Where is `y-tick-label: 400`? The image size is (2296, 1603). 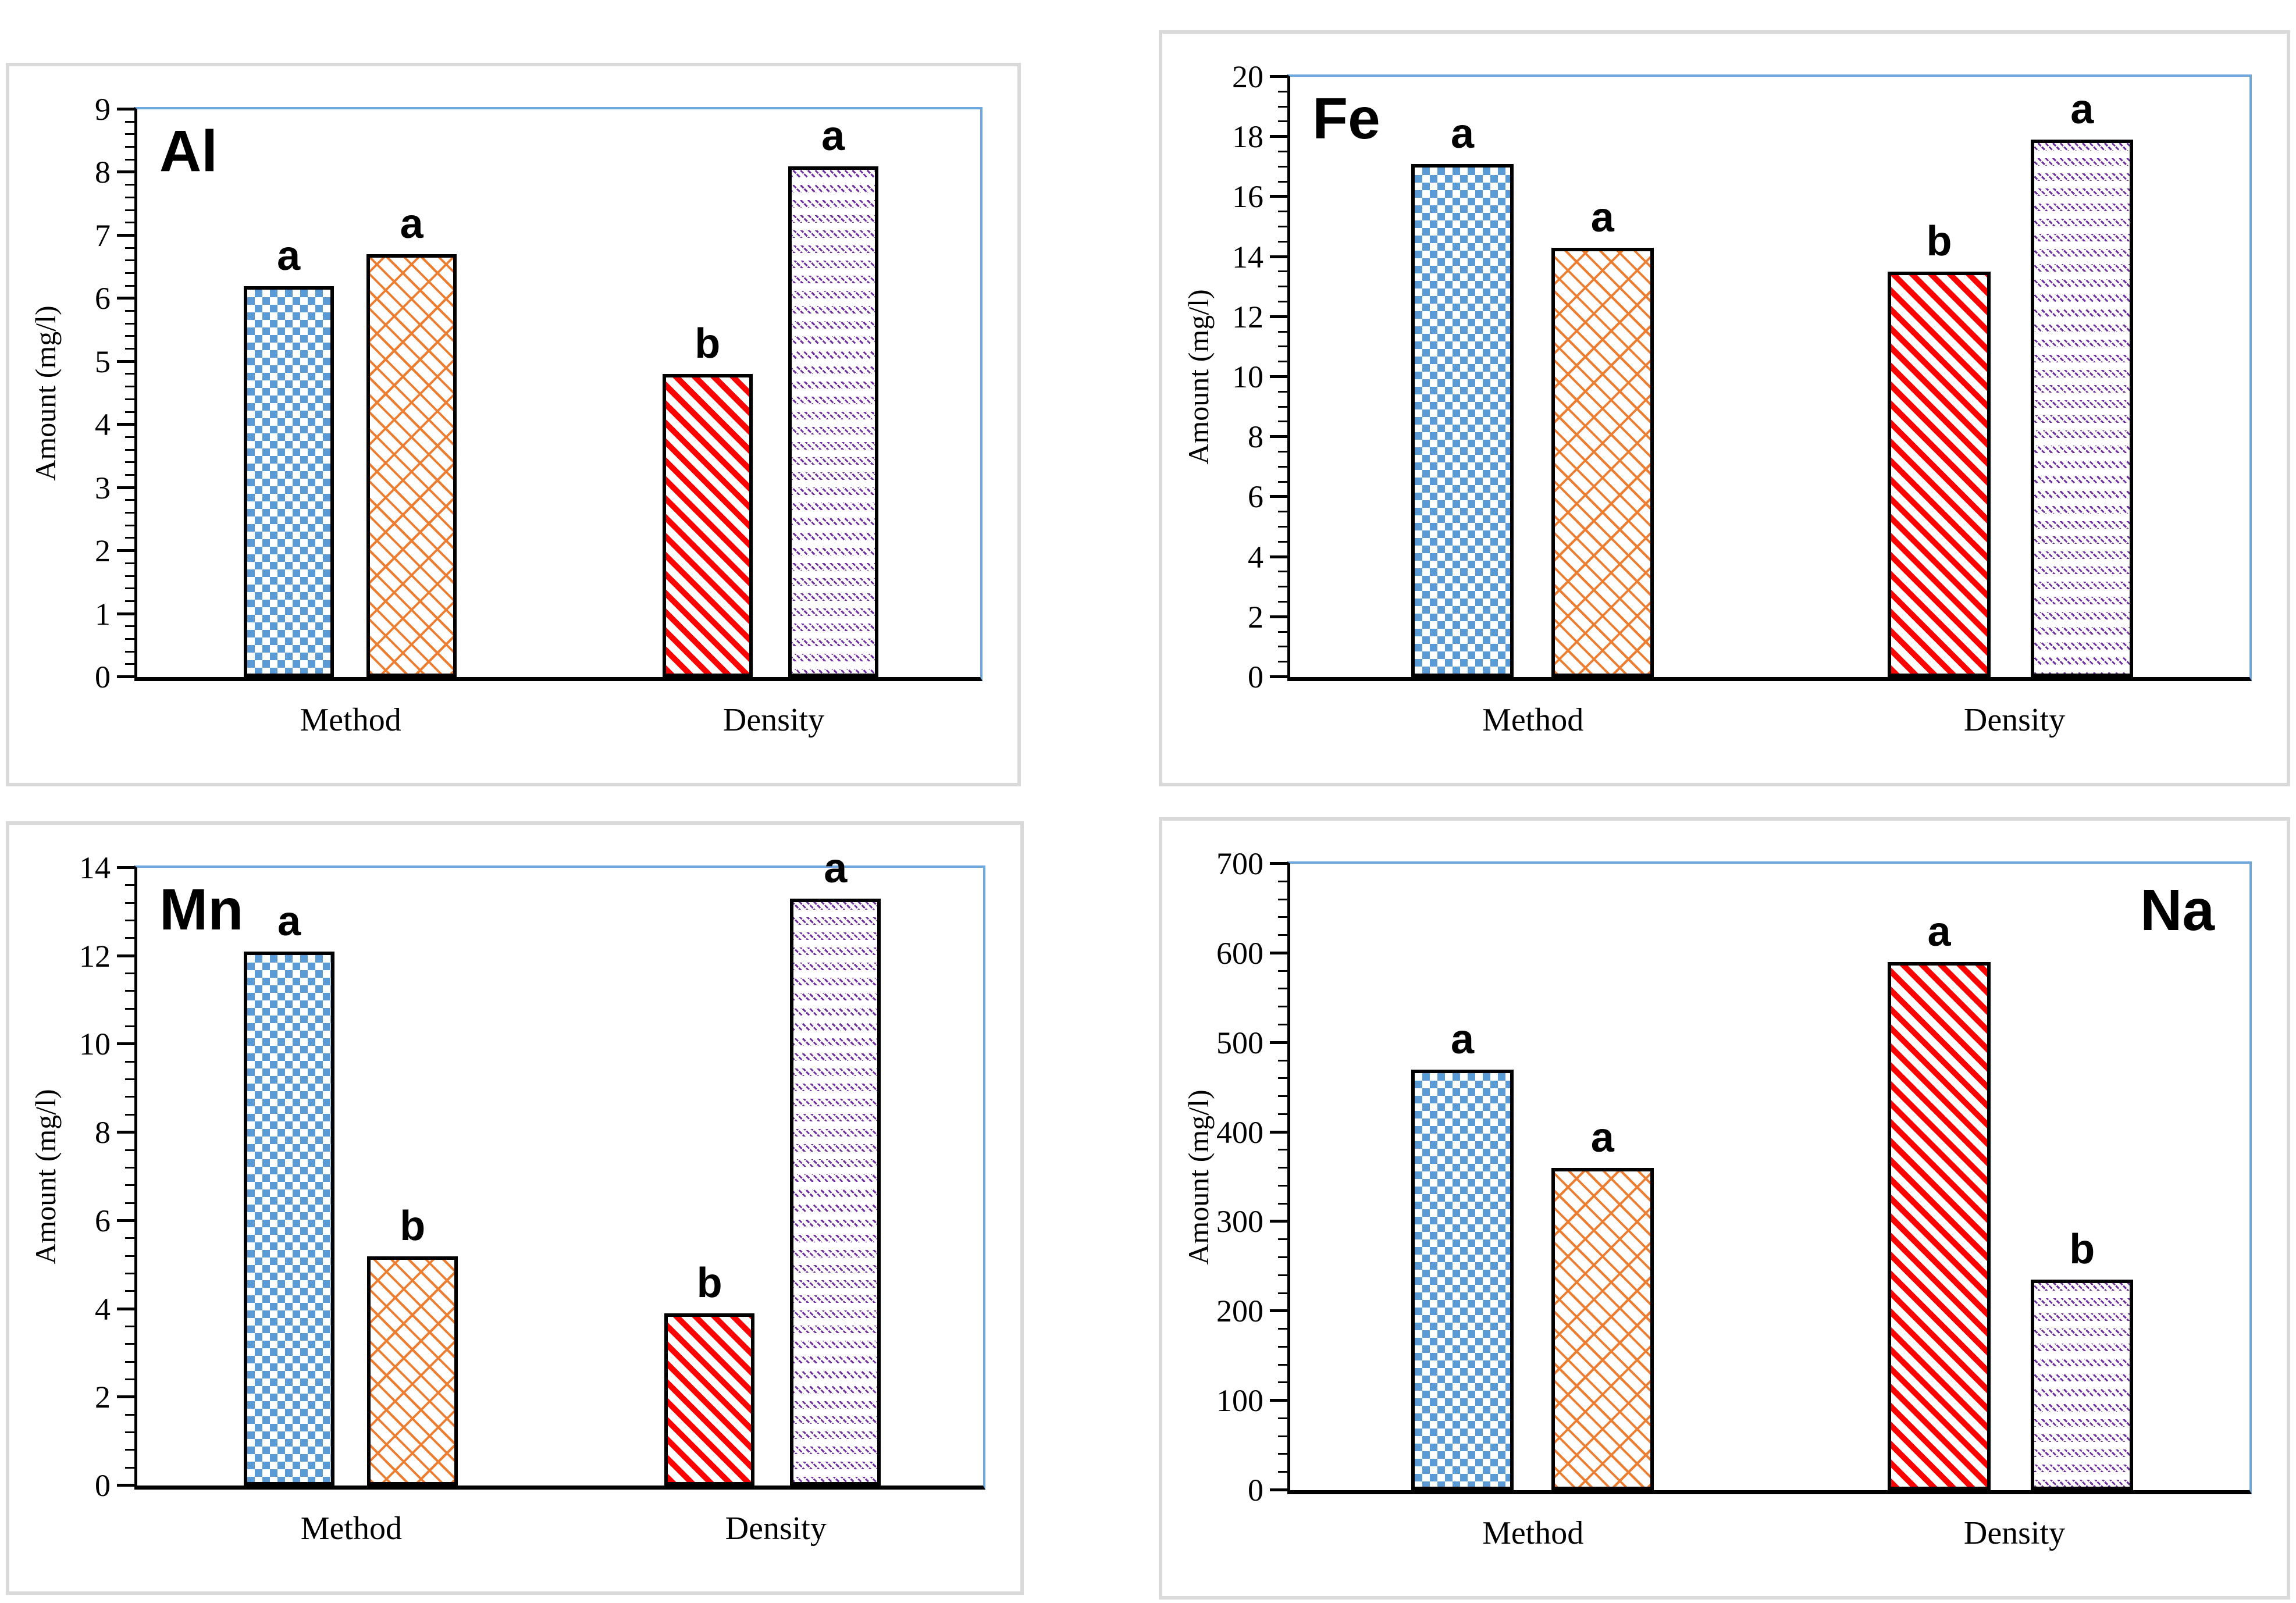
y-tick-label: 400 is located at coordinates (1239, 1132).